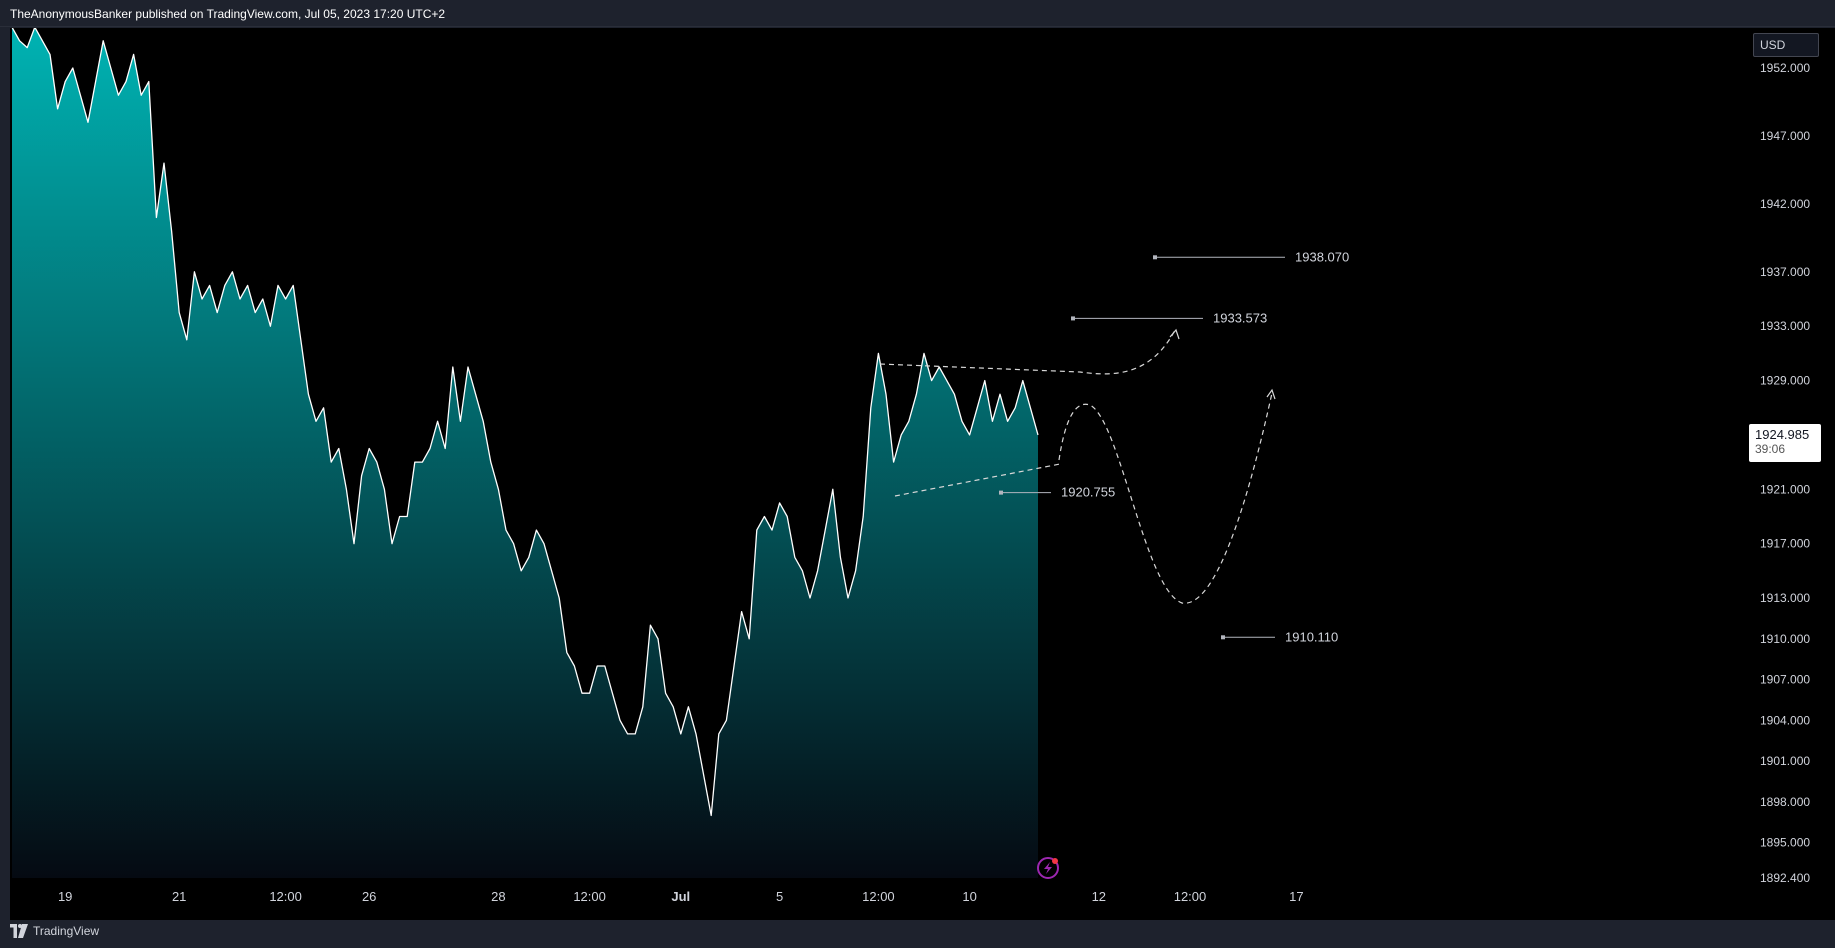 The width and height of the screenshot is (1835, 948). What do you see at coordinates (179, 896) in the screenshot?
I see `x-tick-label: 21` at bounding box center [179, 896].